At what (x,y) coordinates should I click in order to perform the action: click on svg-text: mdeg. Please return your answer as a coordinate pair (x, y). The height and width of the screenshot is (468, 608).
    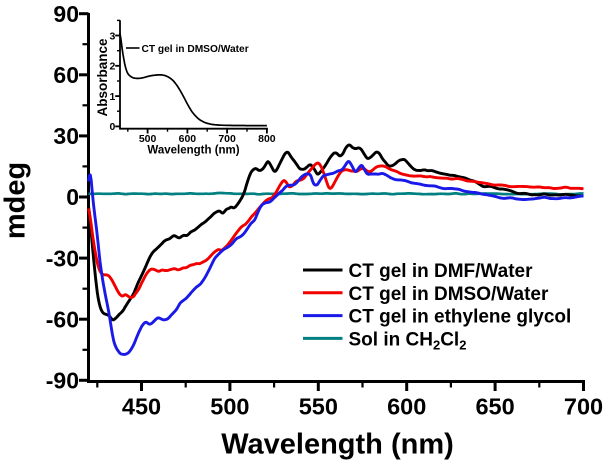
    Looking at the image, I should click on (16, 200).